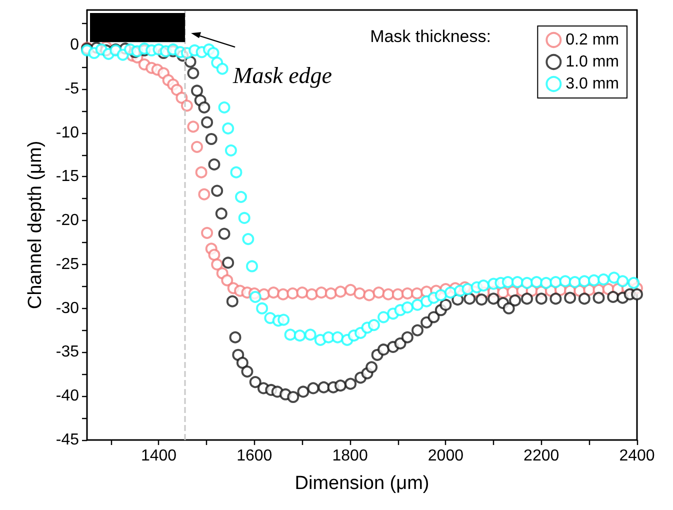  What do you see at coordinates (68, 396) in the screenshot?
I see `y-tick-label: -40` at bounding box center [68, 396].